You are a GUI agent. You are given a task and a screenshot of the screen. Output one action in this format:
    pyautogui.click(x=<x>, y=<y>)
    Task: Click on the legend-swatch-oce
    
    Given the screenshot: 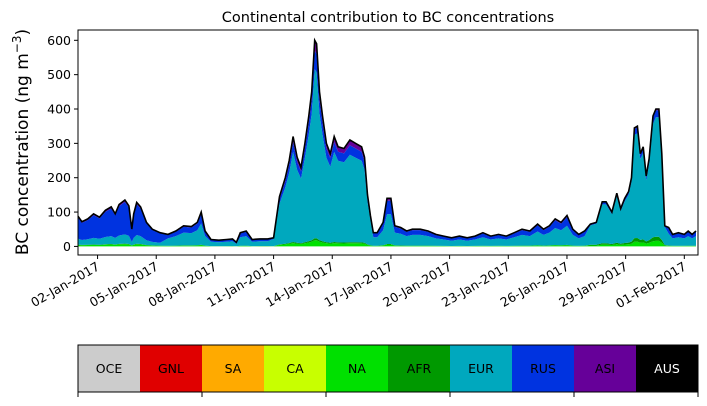 What is the action you would take?
    pyautogui.click(x=109, y=368)
    